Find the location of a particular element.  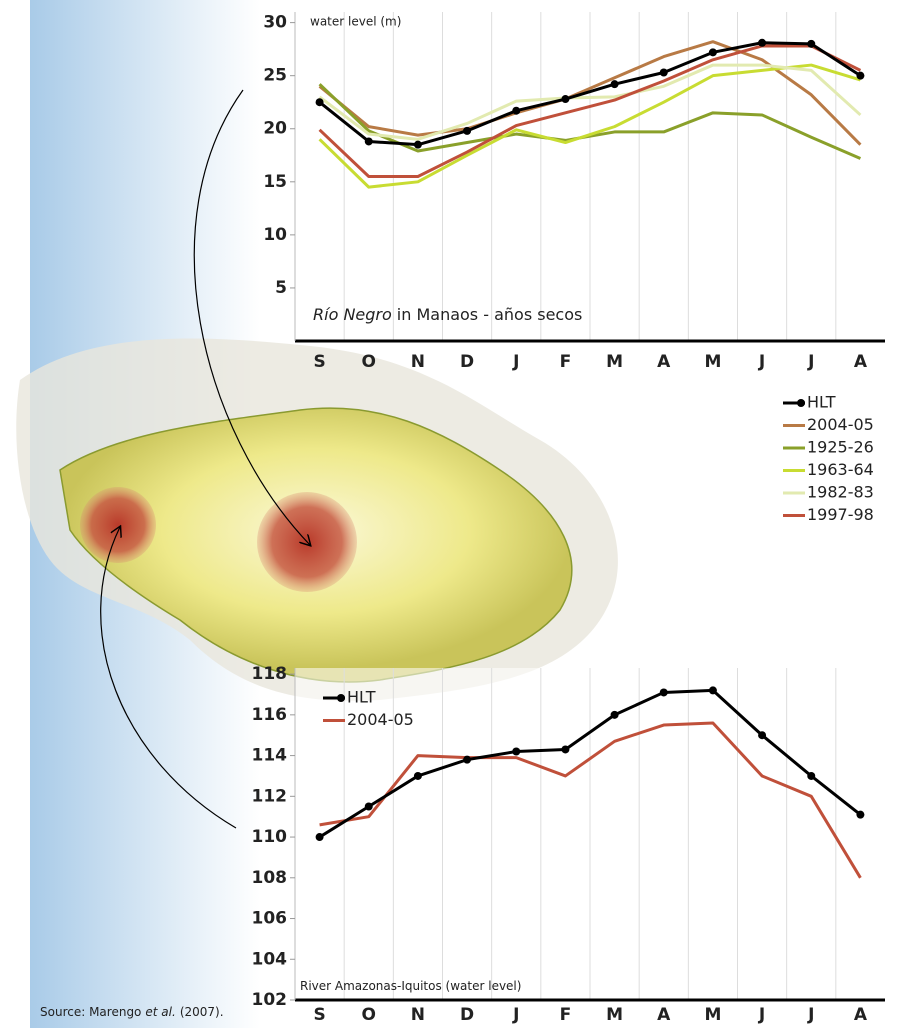

y-tick-label: 104 is located at coordinates (270, 959).